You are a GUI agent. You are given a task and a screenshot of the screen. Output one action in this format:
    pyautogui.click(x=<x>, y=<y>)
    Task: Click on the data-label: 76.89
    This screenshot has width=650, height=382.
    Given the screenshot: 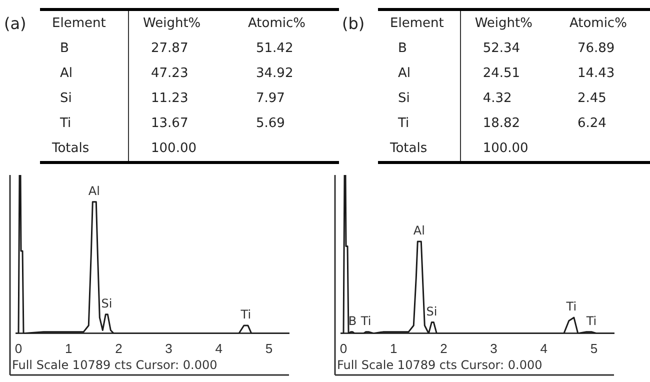 What is the action you would take?
    pyautogui.click(x=596, y=49)
    